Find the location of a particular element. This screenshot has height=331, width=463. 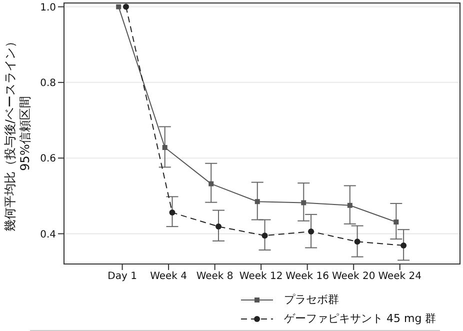

x-tick-label: Week 24 is located at coordinates (400, 276).